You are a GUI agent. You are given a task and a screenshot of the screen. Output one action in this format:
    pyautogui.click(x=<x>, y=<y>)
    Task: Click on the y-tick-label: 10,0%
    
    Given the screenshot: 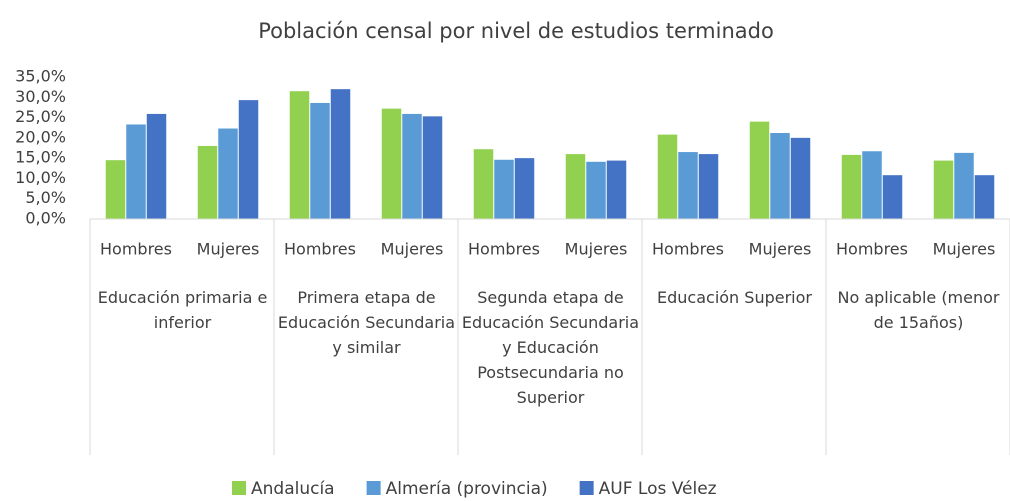 What is the action you would take?
    pyautogui.click(x=40, y=177)
    